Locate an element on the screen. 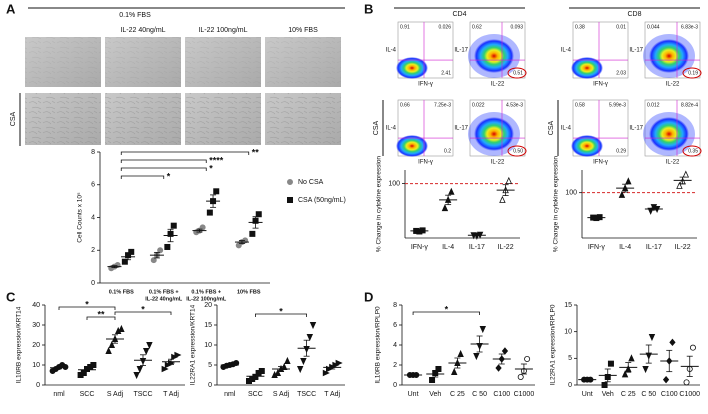  significance-label: ** is located at coordinates (101, 314).